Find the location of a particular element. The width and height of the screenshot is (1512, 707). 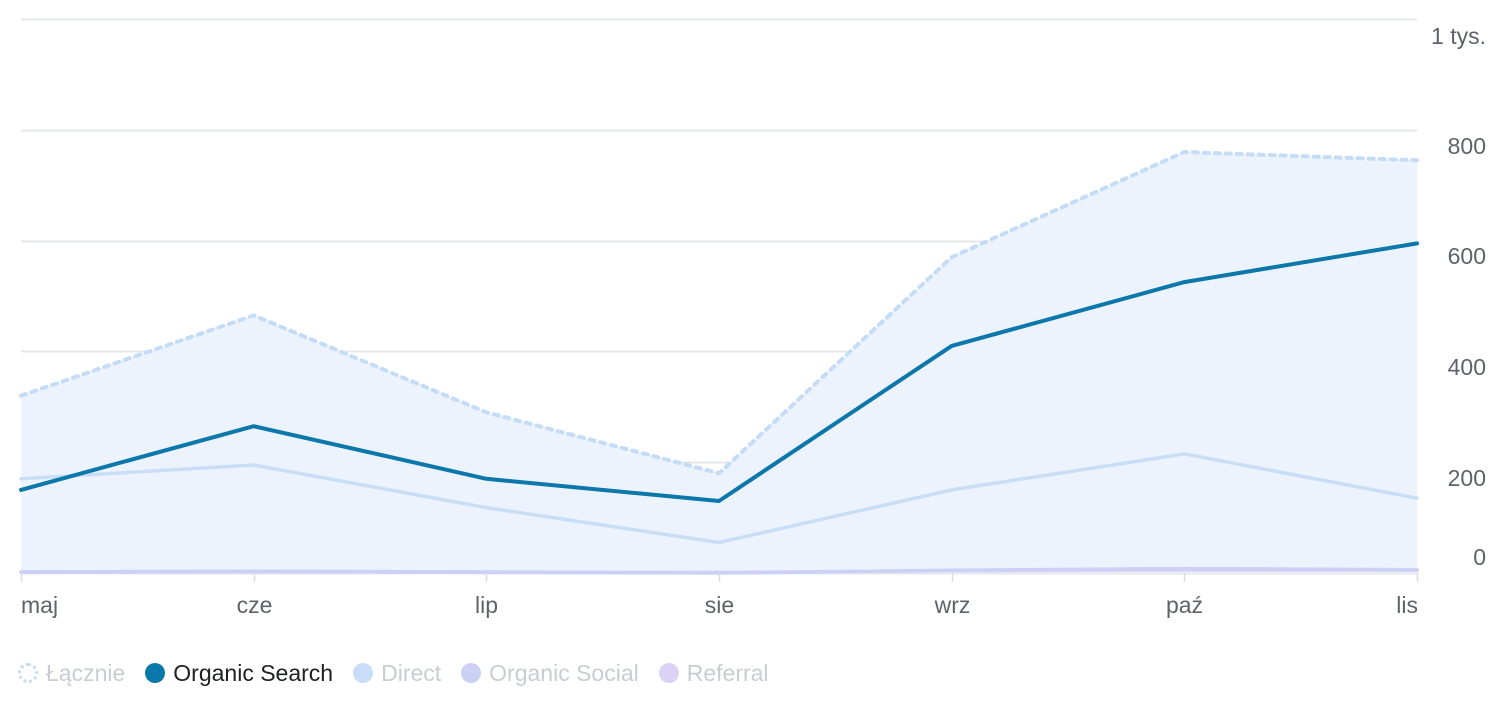

x-tick-label: lis is located at coordinates (1407, 605).